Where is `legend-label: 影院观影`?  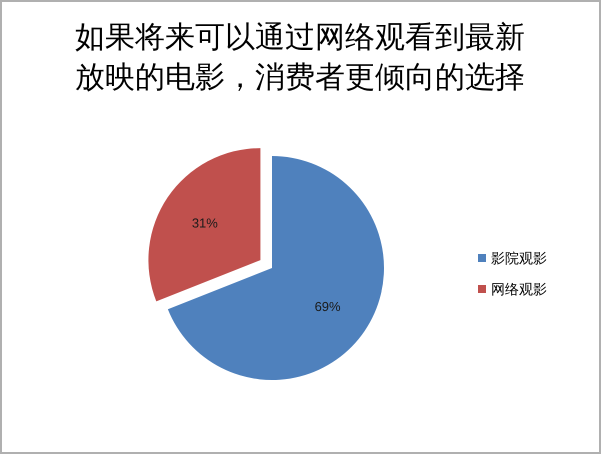 legend-label: 影院观影 is located at coordinates (519, 258).